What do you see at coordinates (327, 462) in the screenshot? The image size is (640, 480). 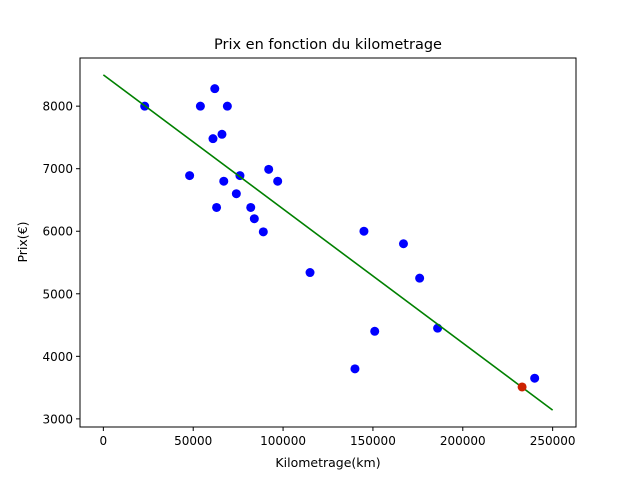 I see `x-axis-label: Kilometrage(km)` at bounding box center [327, 462].